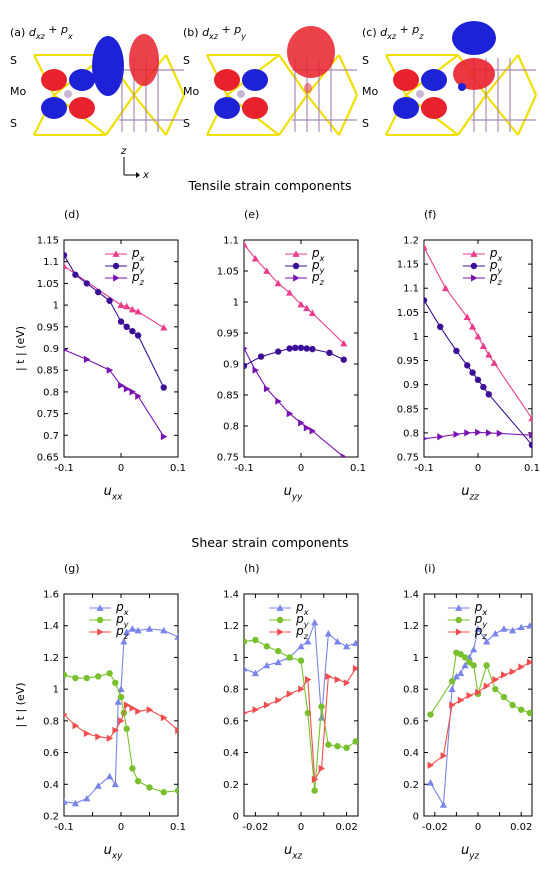 The width and height of the screenshot is (540, 876). I want to click on dxz-orbital, so click(420, 94).